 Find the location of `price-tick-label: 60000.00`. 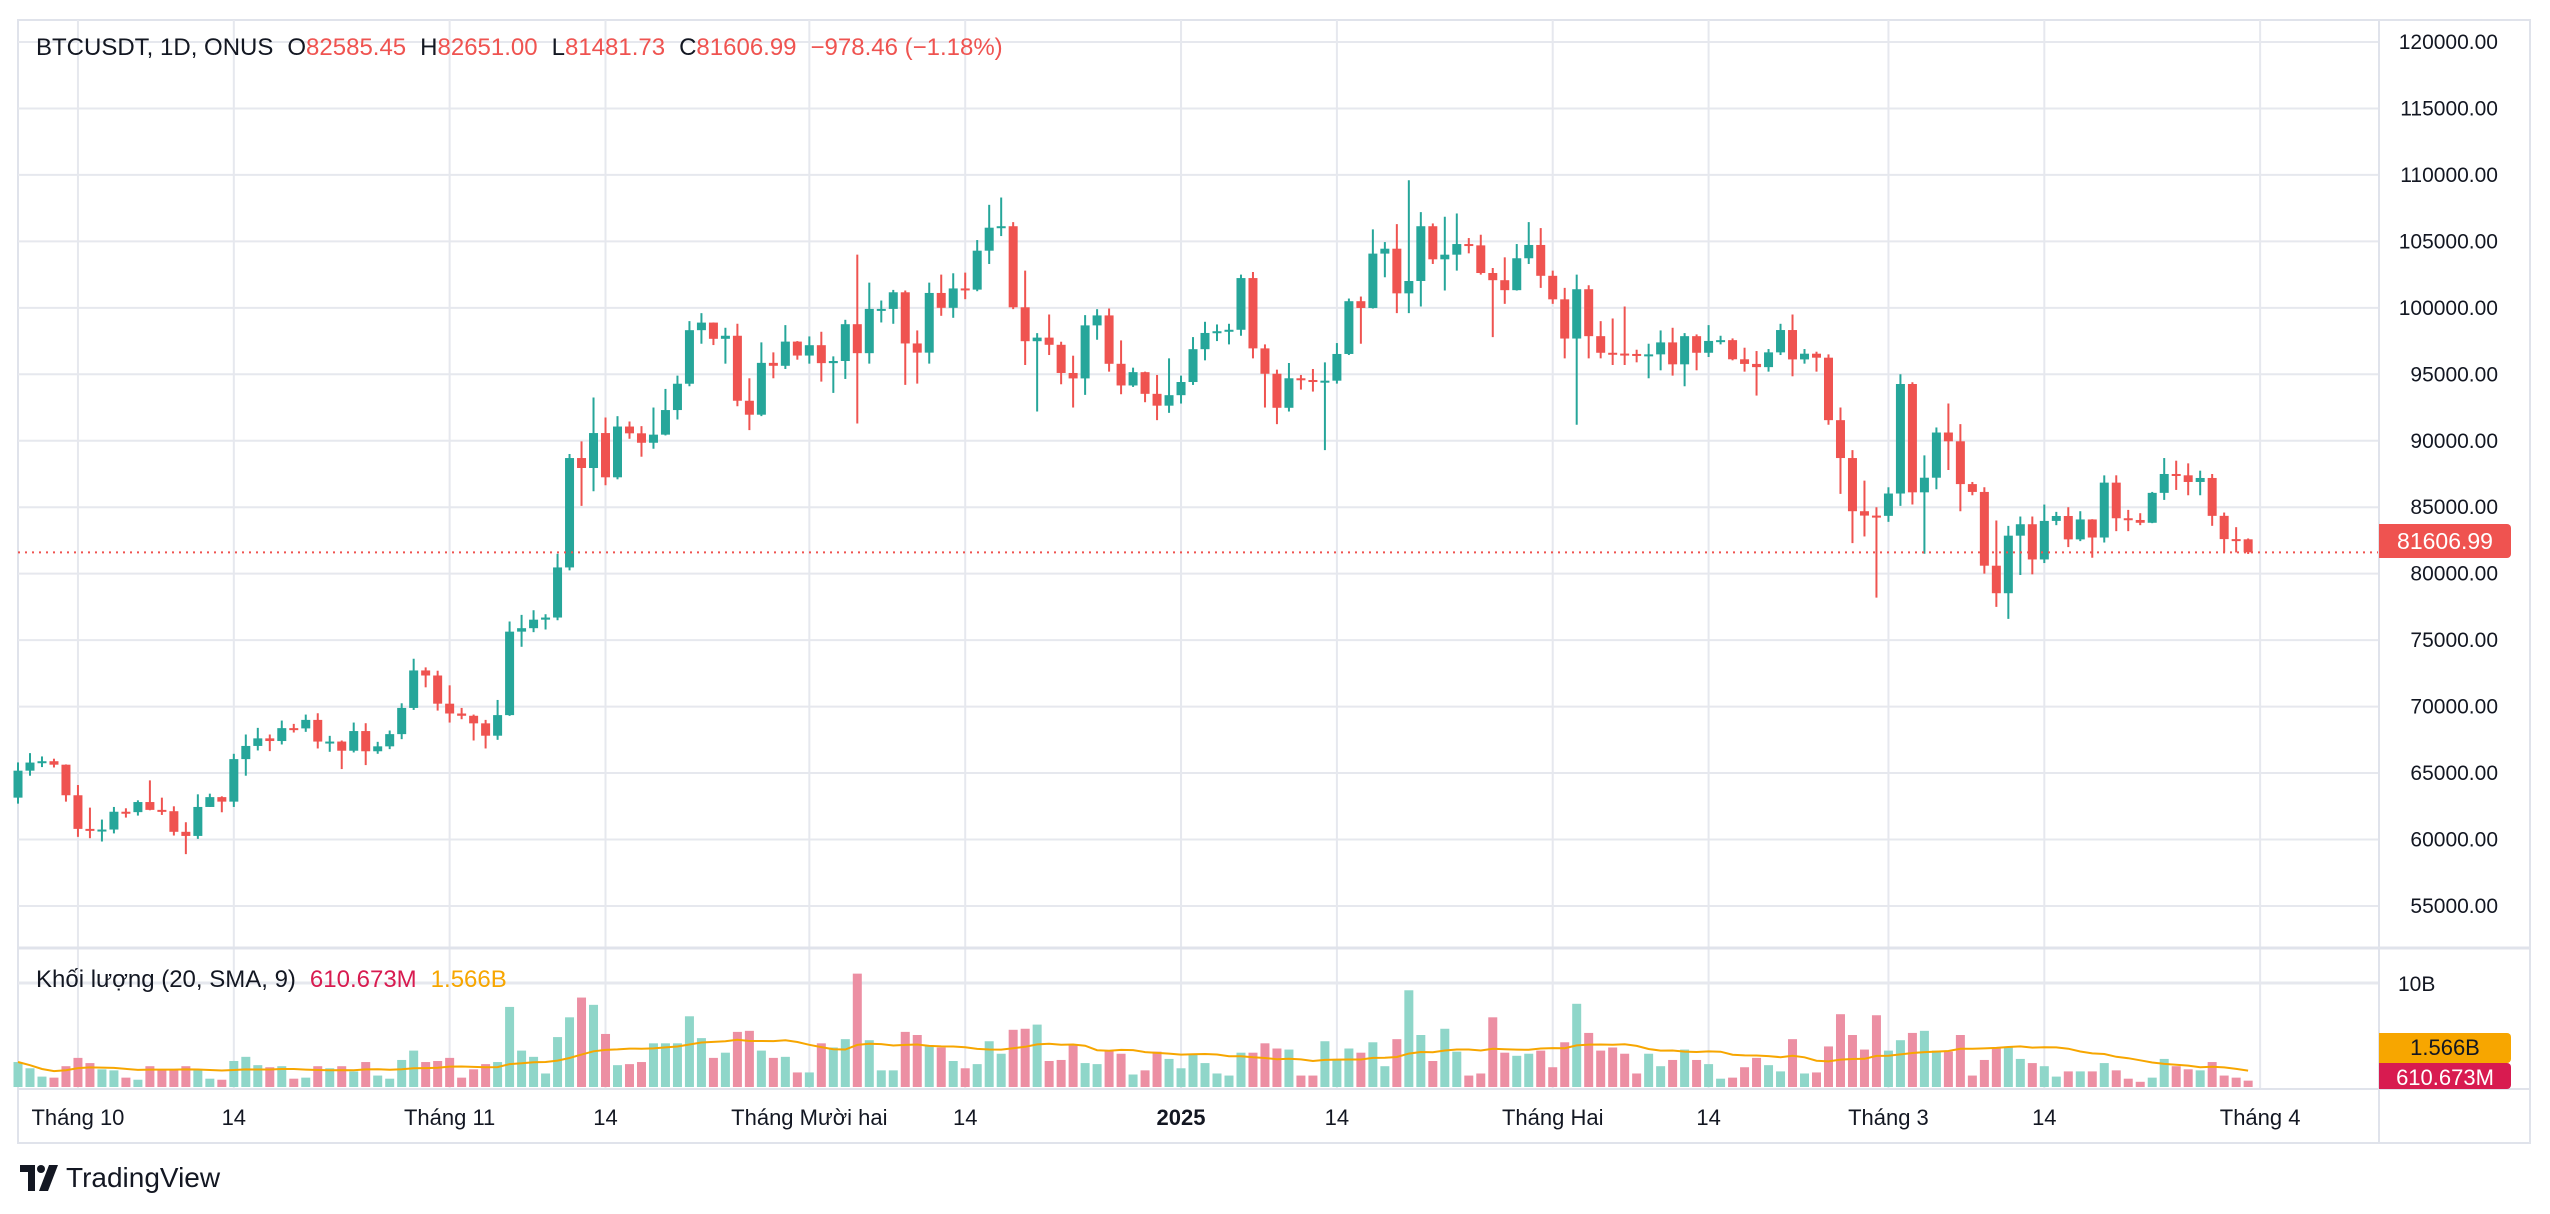

price-tick-label: 60000.00 is located at coordinates (2454, 840).